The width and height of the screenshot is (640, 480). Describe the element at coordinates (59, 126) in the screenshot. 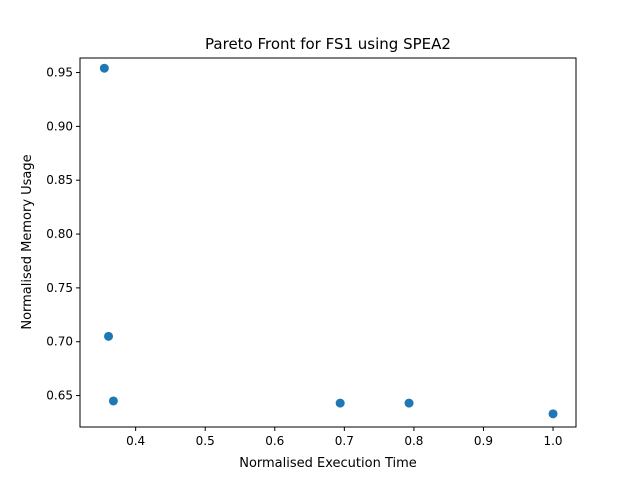

I see `y-tick-label: 0.90` at that location.